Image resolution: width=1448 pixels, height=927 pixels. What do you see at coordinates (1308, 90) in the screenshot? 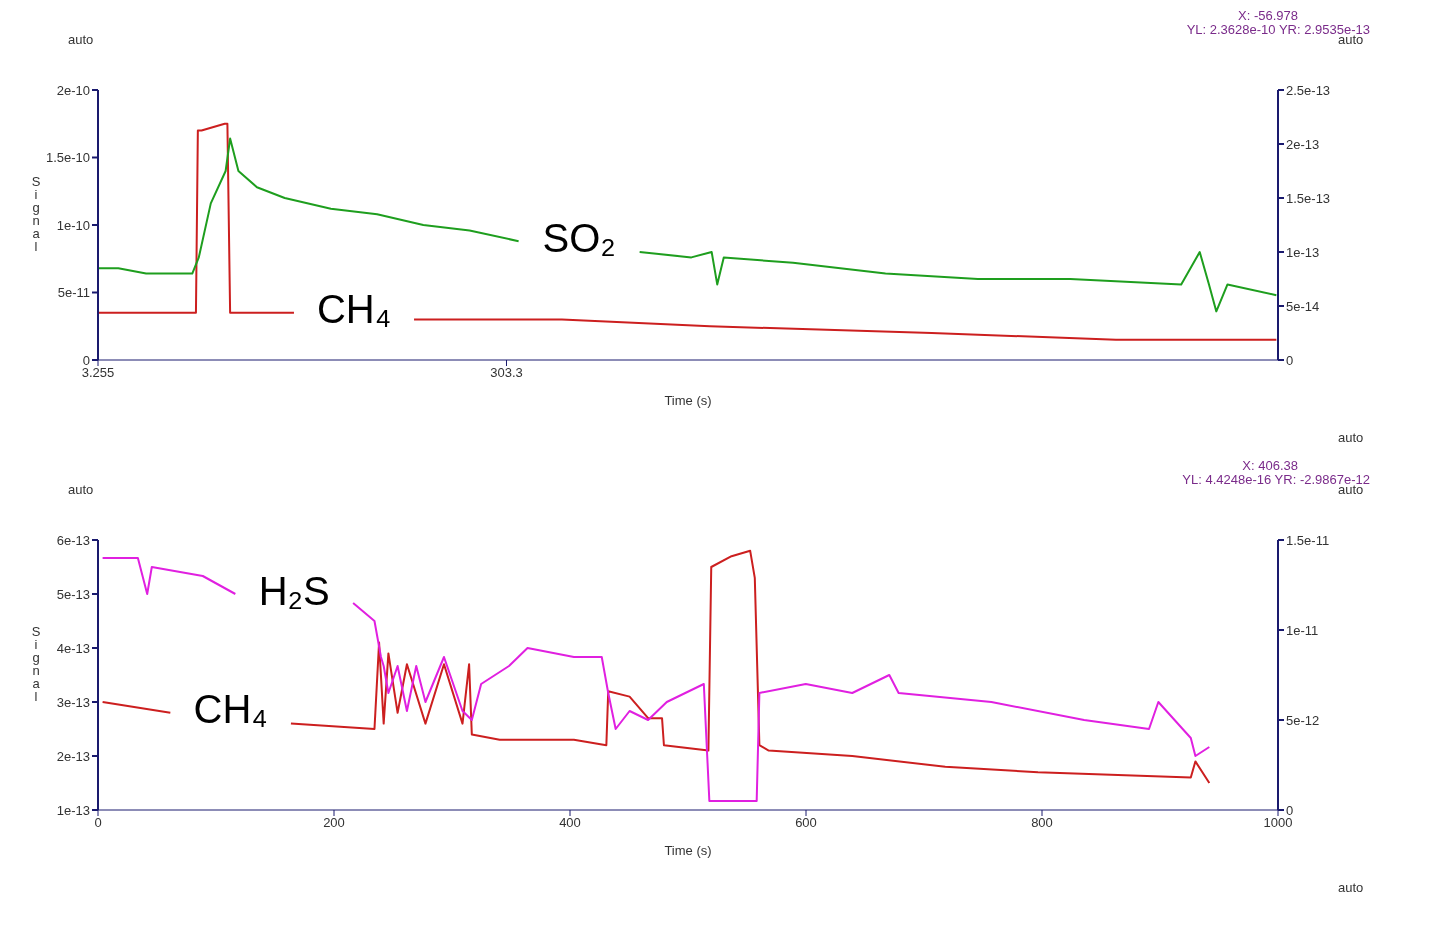
I see `y2-tick-label: 2.5e-13` at bounding box center [1308, 90].